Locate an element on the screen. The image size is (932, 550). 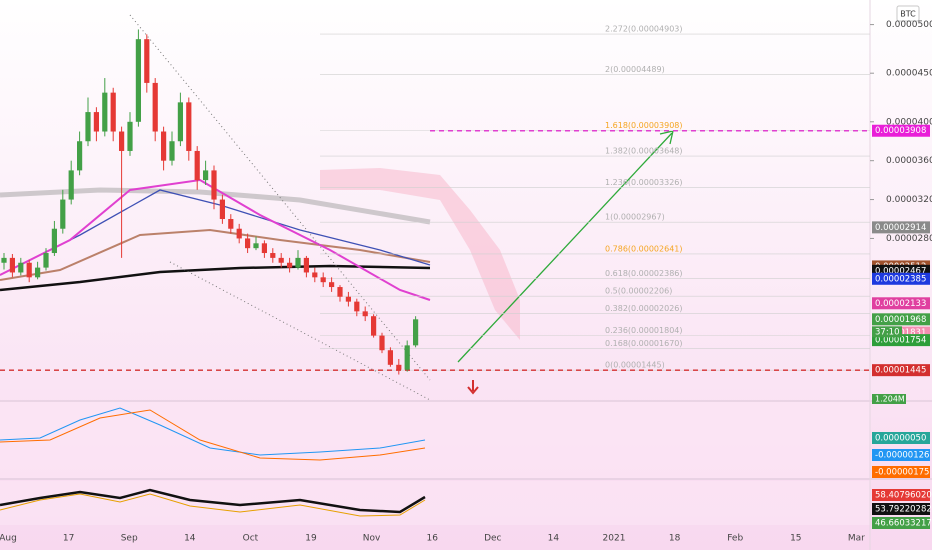
timer: 37:10 is located at coordinates (887, 332).